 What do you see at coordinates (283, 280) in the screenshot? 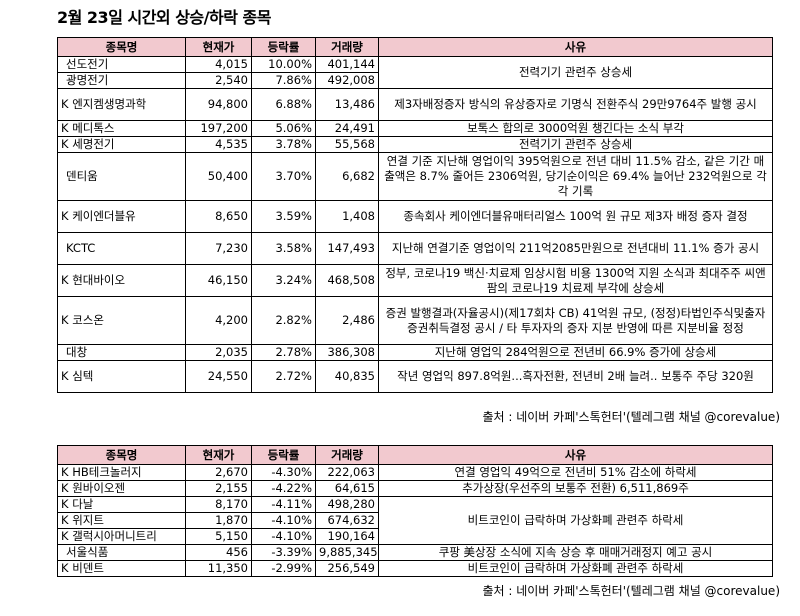
I see `stock-rate: 3.24%` at bounding box center [283, 280].